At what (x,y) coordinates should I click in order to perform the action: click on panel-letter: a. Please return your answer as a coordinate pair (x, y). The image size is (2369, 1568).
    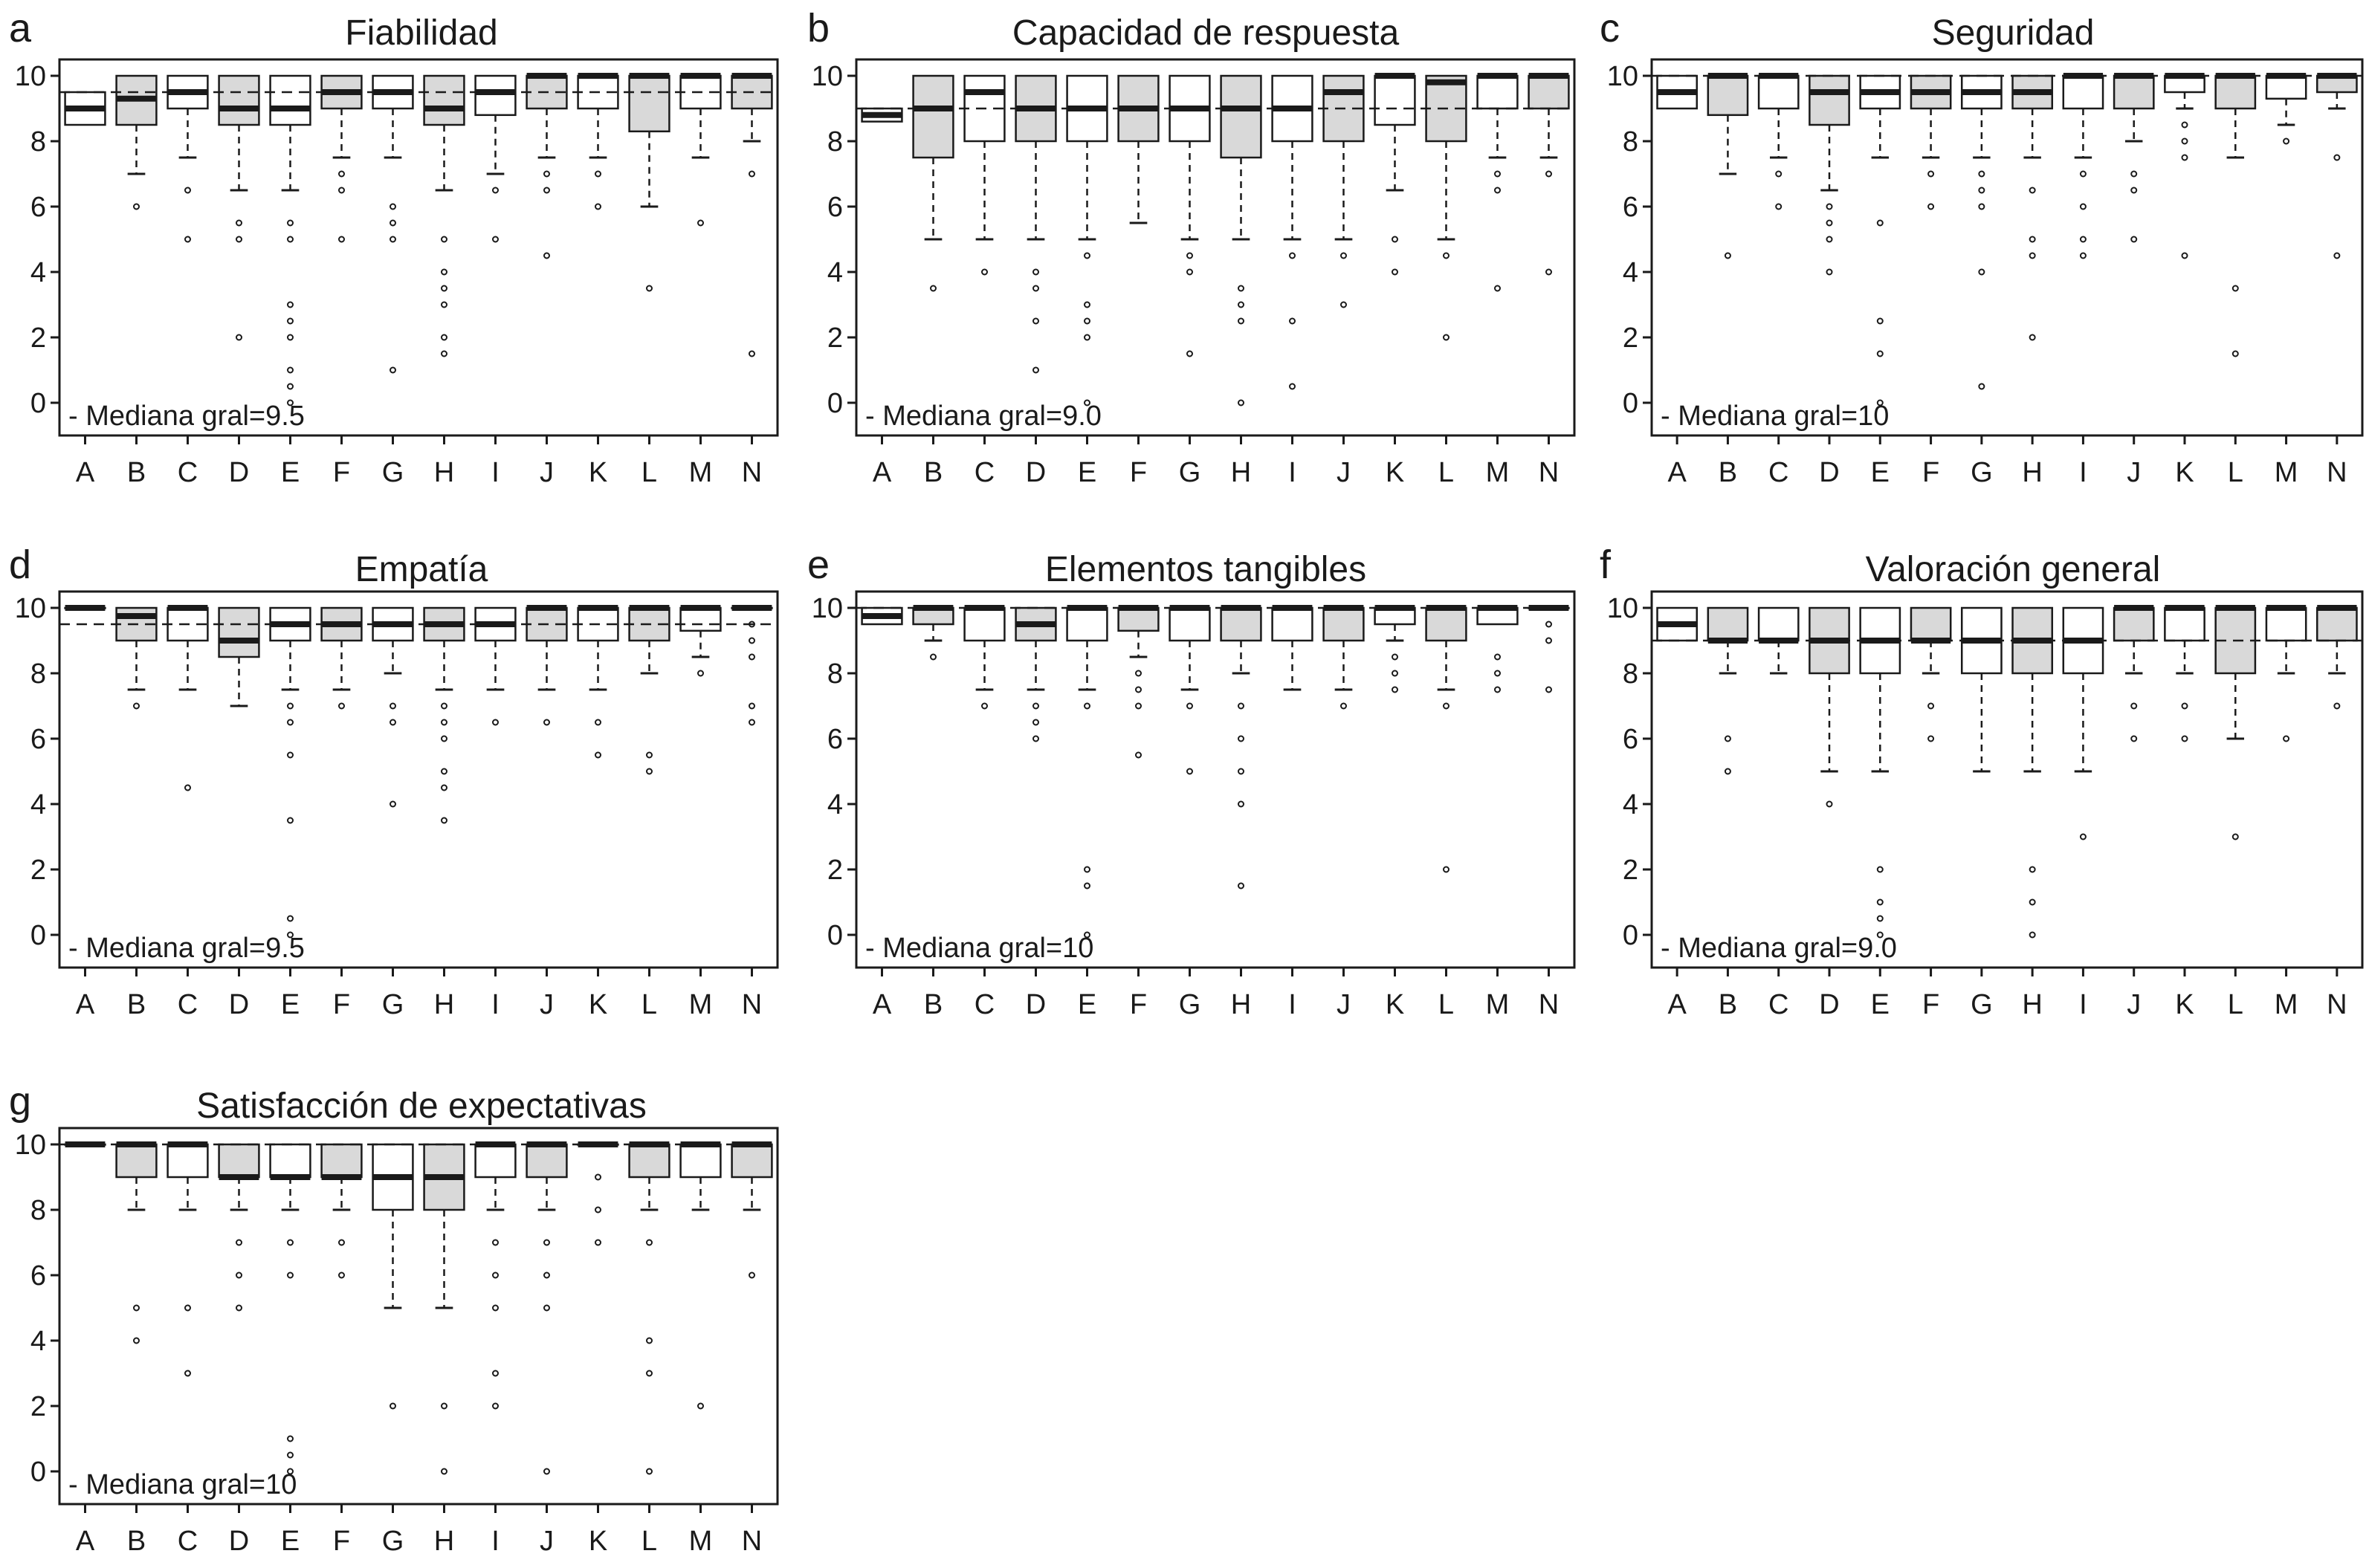
    Looking at the image, I should click on (20, 28).